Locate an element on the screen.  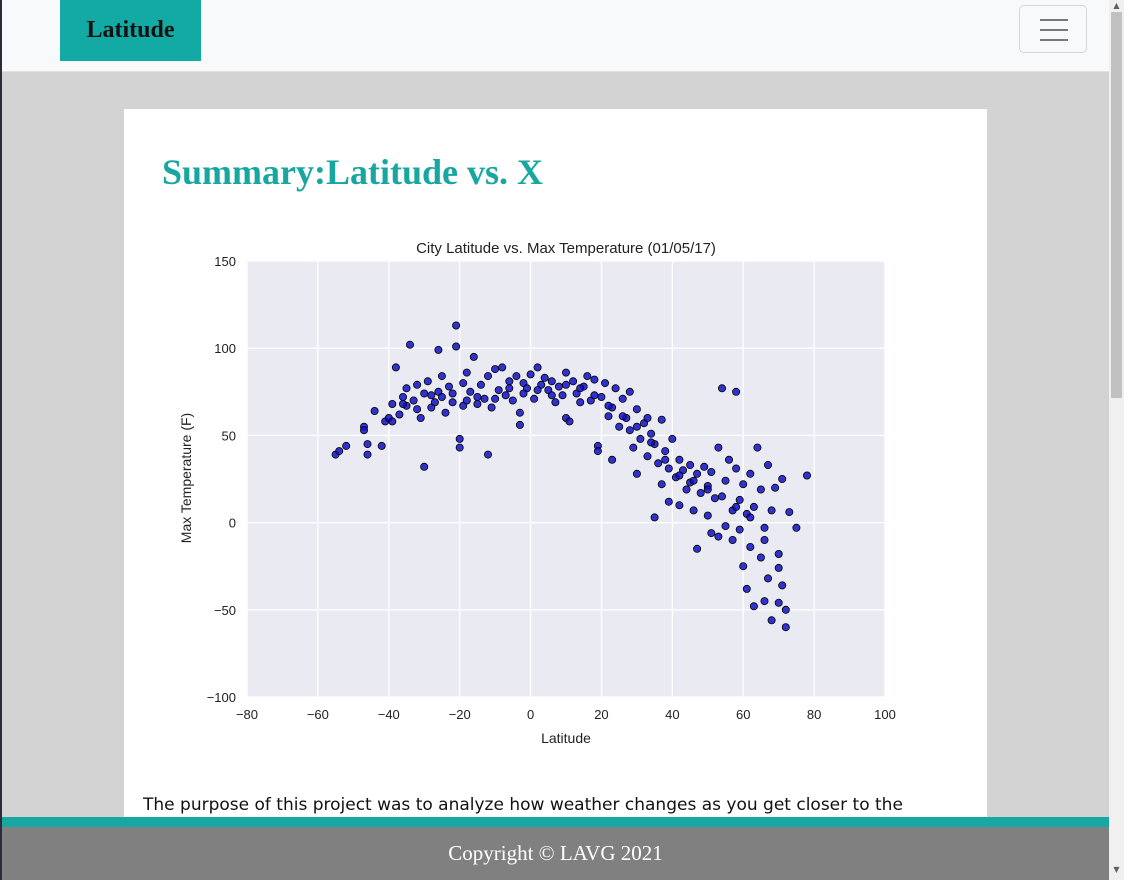
y-tick-label: 150 is located at coordinates (225, 261).